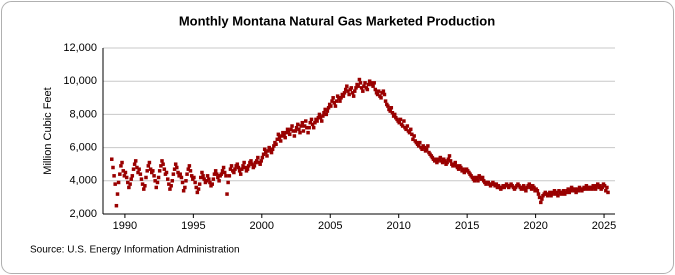  Describe the element at coordinates (604, 226) in the screenshot. I see `x-tick-label: 2025` at that location.